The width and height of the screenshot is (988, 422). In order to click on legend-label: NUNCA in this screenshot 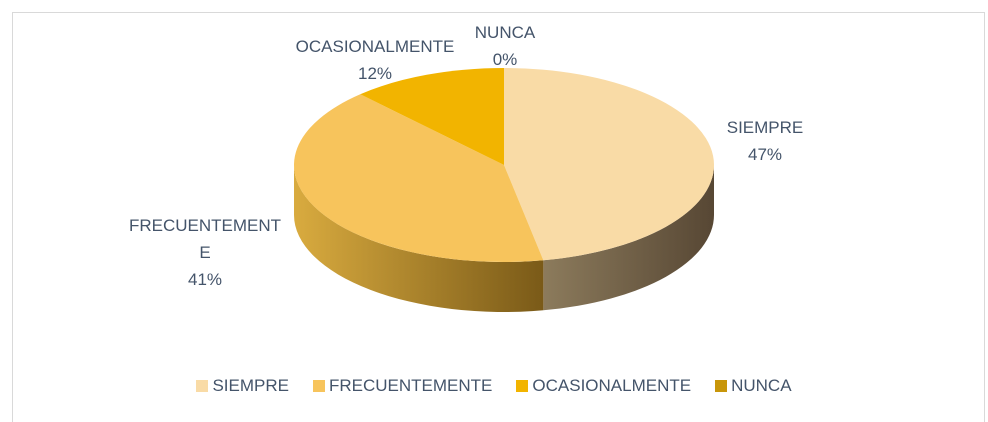, I will do `click(761, 385)`.